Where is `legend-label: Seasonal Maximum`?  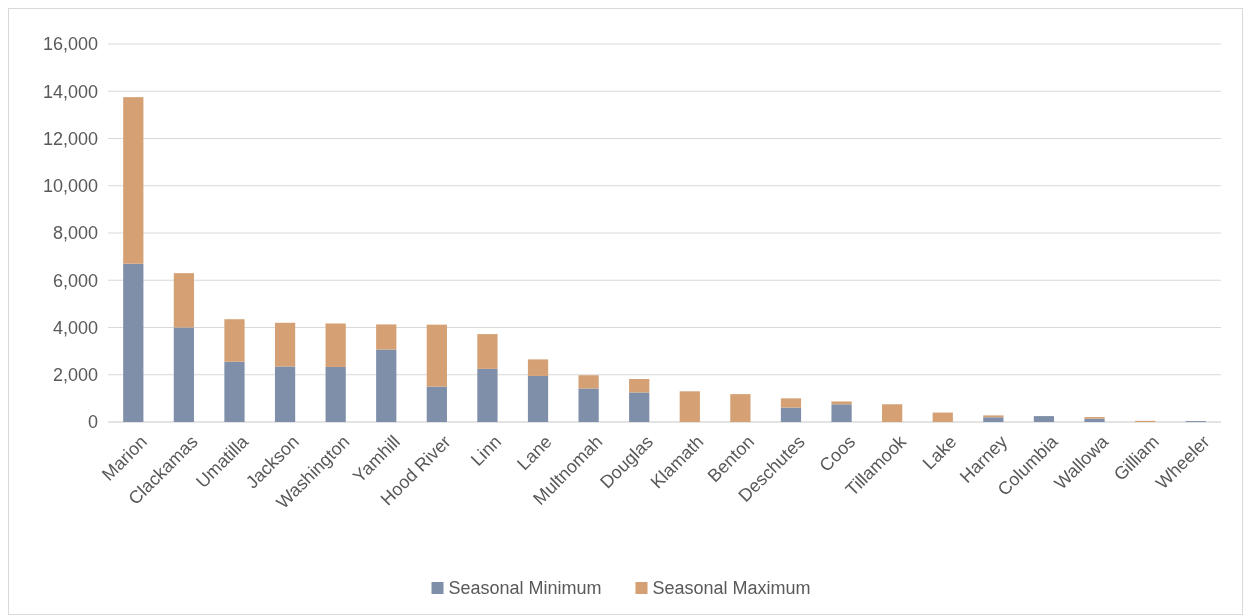
legend-label: Seasonal Maximum is located at coordinates (731, 588).